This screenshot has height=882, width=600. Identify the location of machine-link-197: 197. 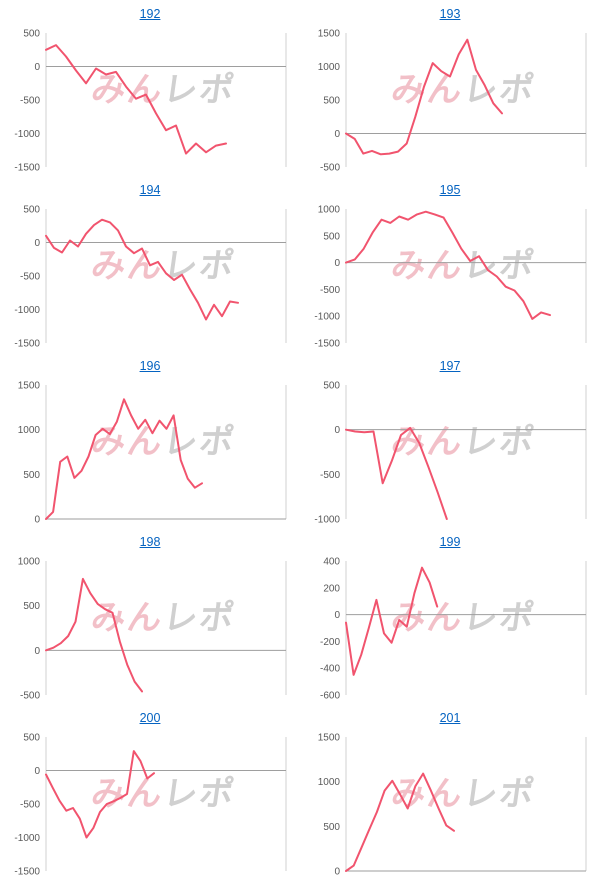
(450, 366).